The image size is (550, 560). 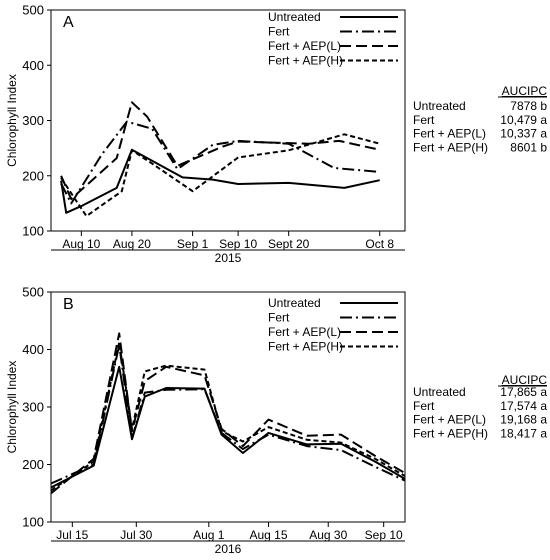 I want to click on x-axis-label-year: 2015, so click(x=228, y=258).